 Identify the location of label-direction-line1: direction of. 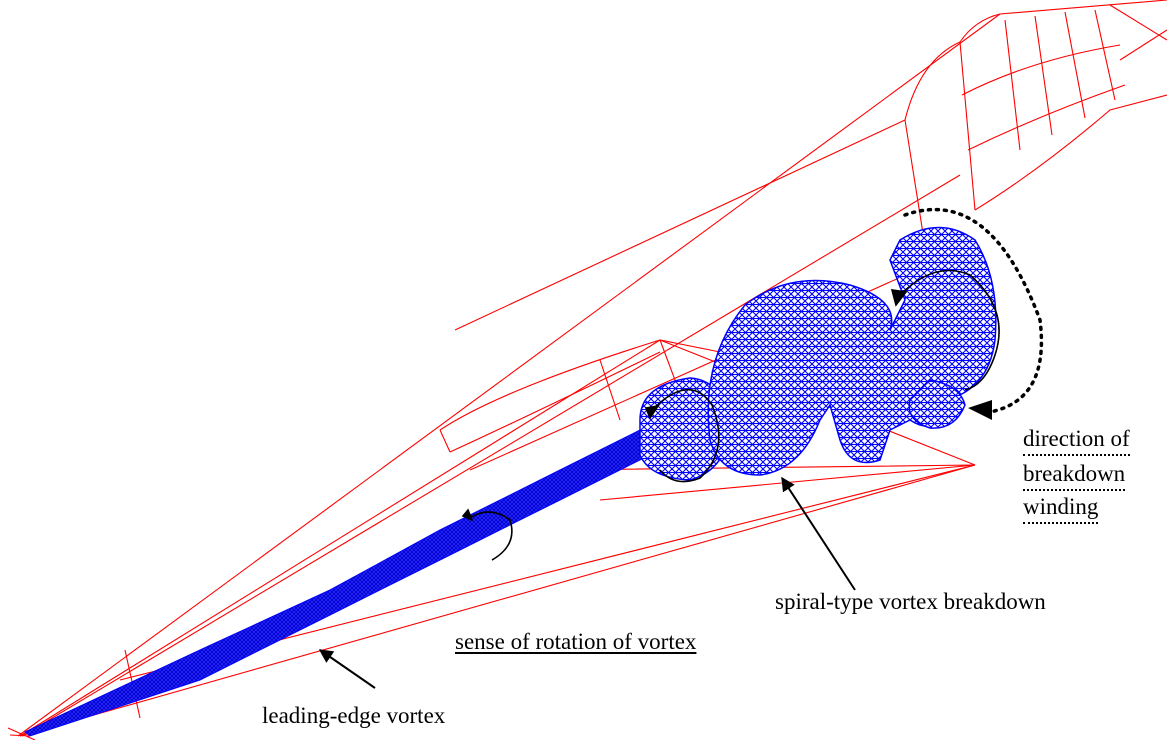
(1076, 440).